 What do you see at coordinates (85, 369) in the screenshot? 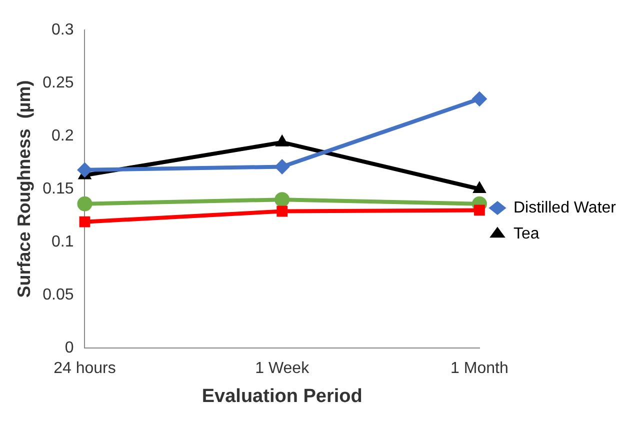
I see `x-tick-label: 24 hours` at bounding box center [85, 369].